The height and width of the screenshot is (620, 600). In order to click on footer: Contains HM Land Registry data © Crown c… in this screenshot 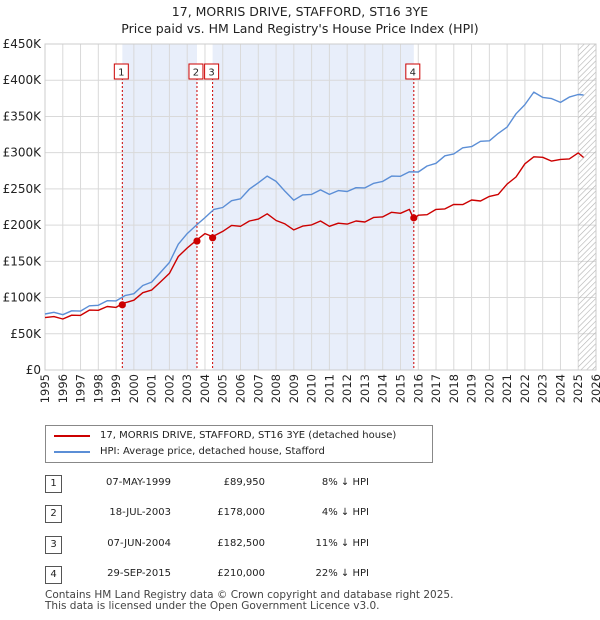, I will do `click(249, 601)`.